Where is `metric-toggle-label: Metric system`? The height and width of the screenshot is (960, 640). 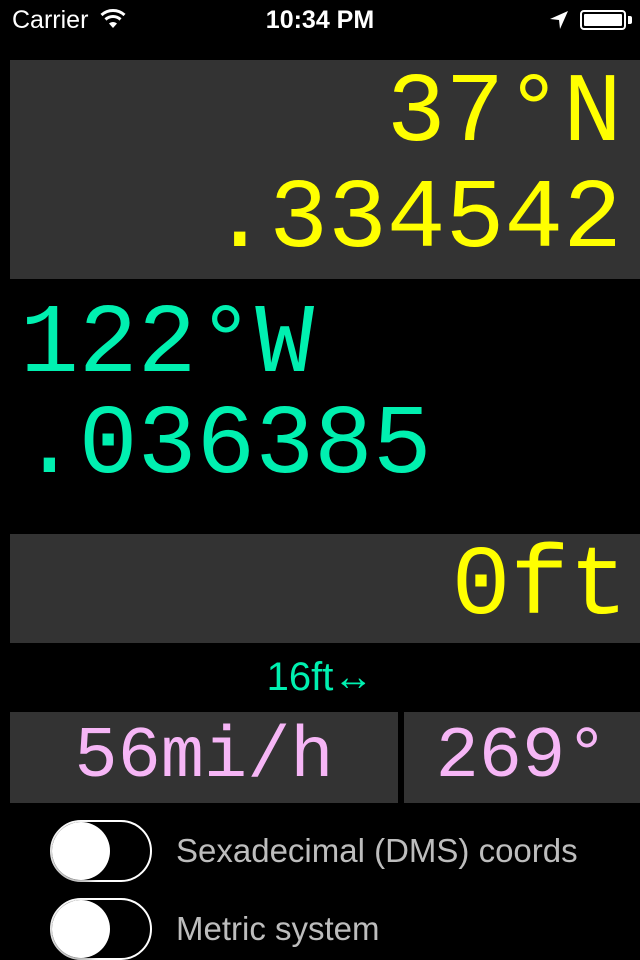 metric-toggle-label: Metric system is located at coordinates (278, 928).